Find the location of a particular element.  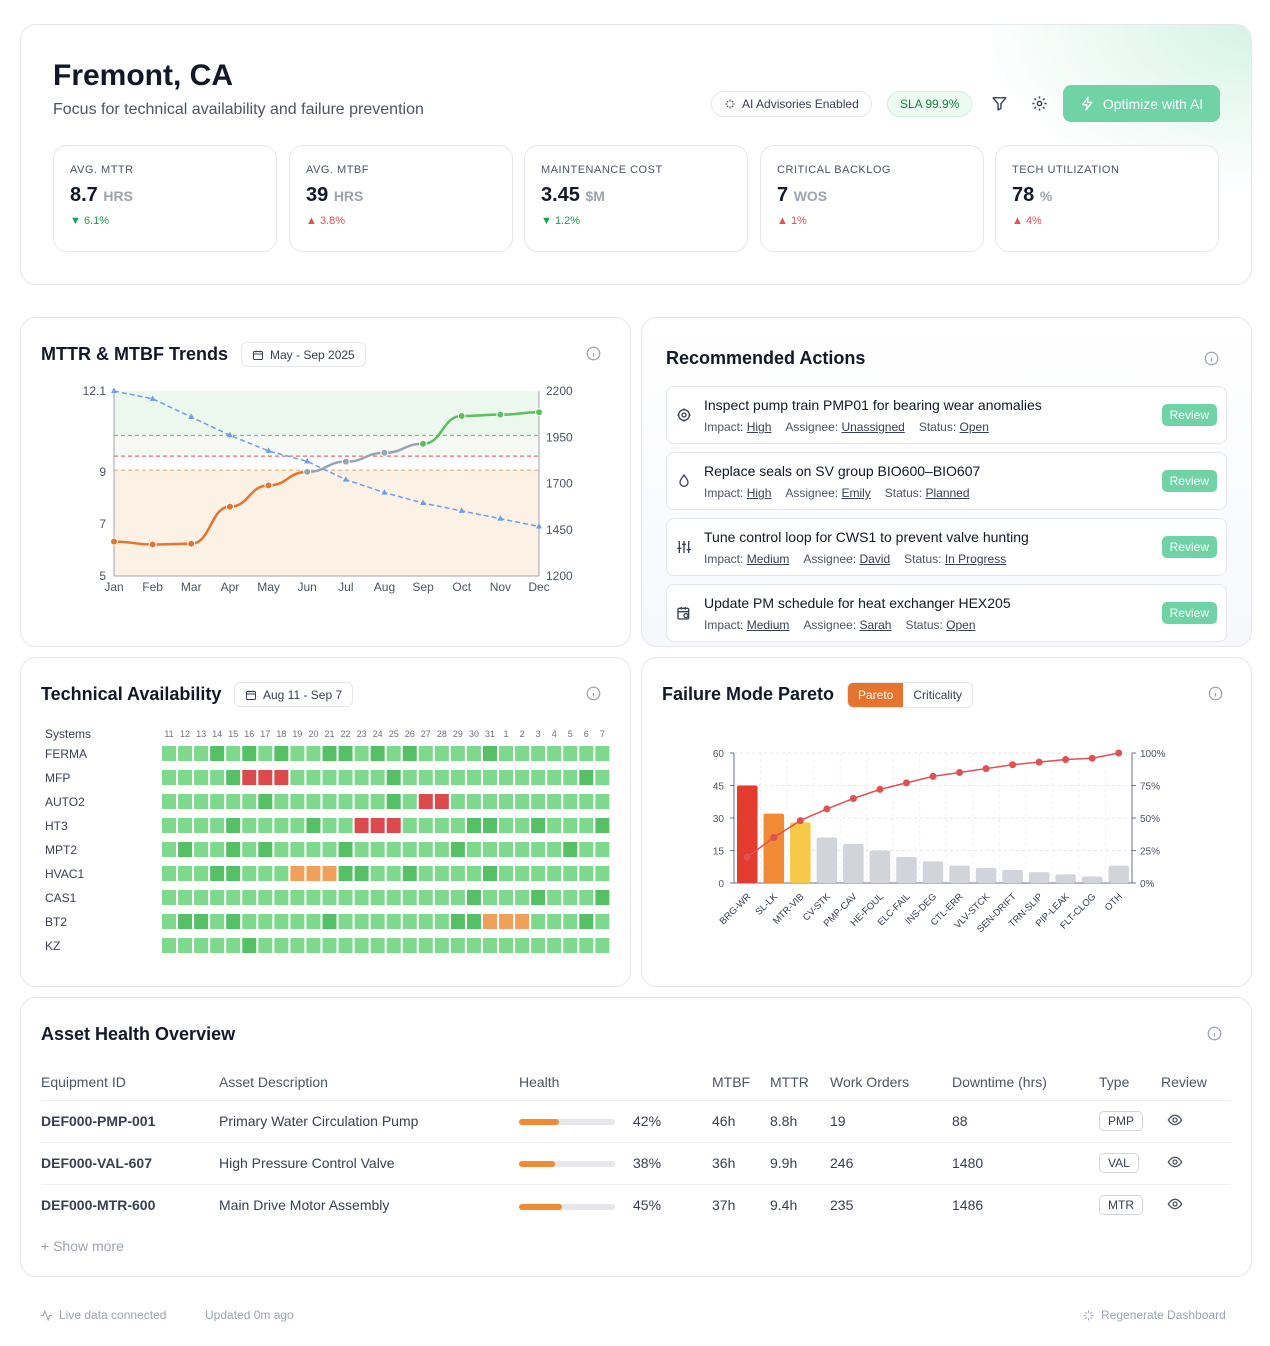

availability-date-range: Aug 11 - Sep 7 is located at coordinates (294, 694).